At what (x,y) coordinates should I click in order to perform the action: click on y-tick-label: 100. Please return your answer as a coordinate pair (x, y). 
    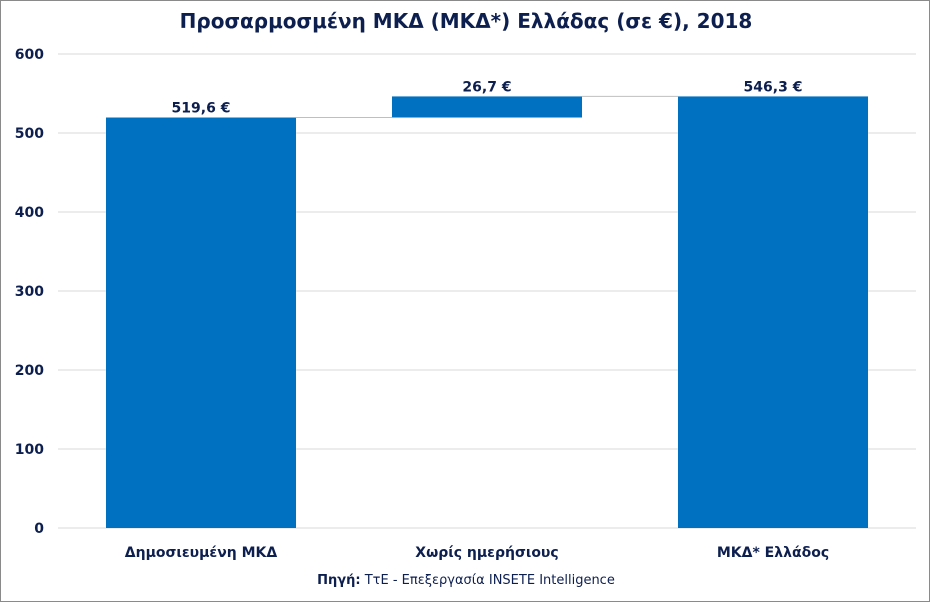
    Looking at the image, I should click on (29, 450).